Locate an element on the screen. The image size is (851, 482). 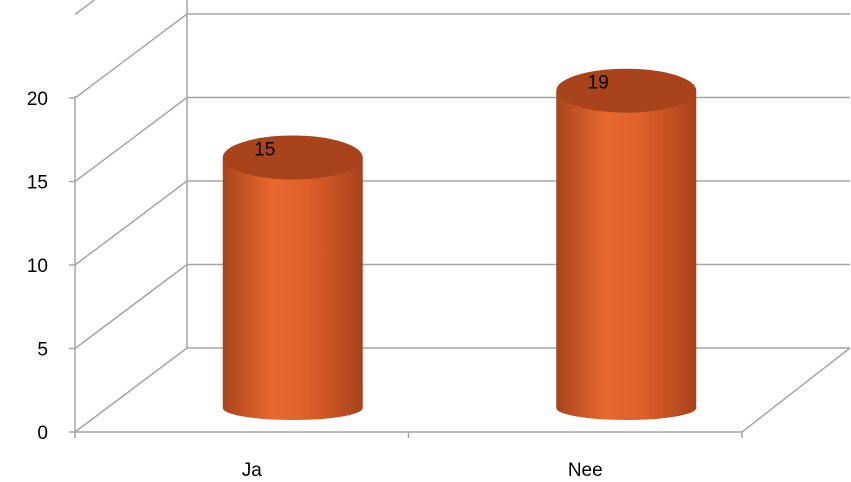
y-tick-label: 15 is located at coordinates (37, 183).